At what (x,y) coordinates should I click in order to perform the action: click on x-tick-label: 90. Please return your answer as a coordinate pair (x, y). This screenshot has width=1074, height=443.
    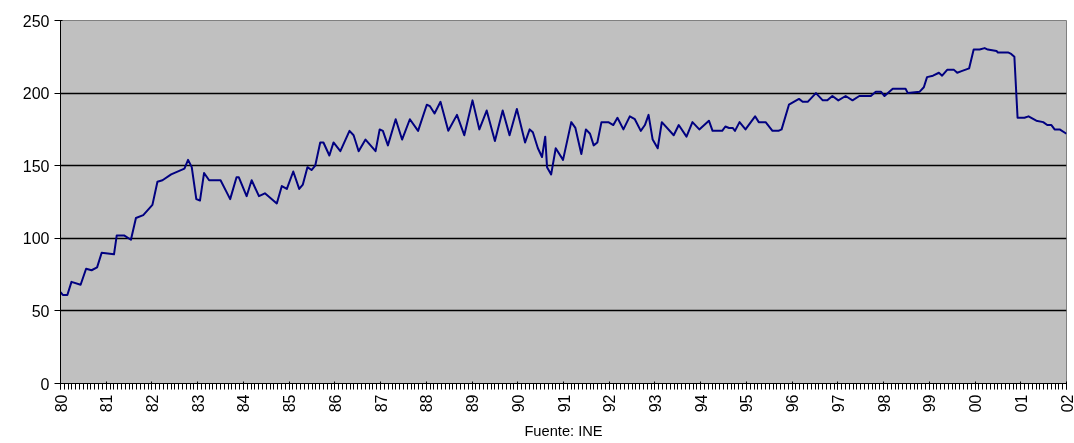
    Looking at the image, I should click on (518, 403).